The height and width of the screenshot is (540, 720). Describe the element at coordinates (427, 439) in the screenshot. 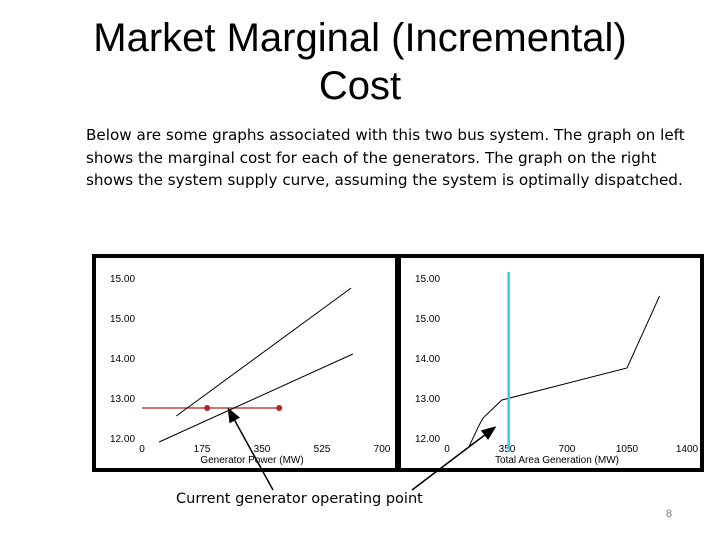

I see `supply-curve-y-tick-label: 12.00` at that location.